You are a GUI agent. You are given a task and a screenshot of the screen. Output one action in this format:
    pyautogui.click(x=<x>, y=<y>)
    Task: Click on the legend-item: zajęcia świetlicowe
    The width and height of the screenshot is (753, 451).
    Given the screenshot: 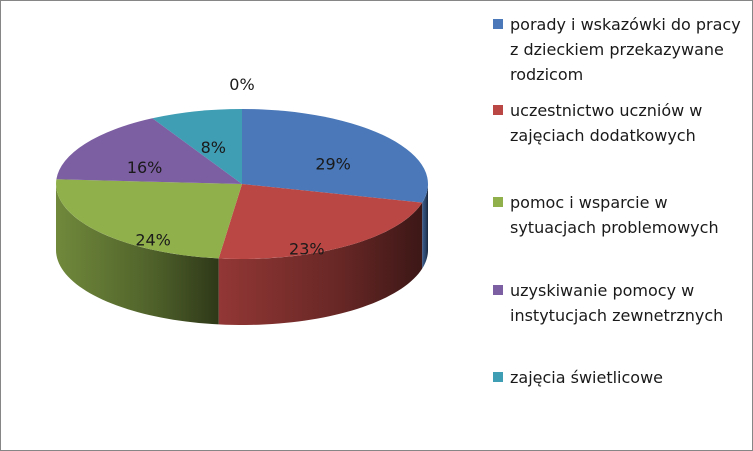 What is the action you would take?
    pyautogui.click(x=617, y=377)
    